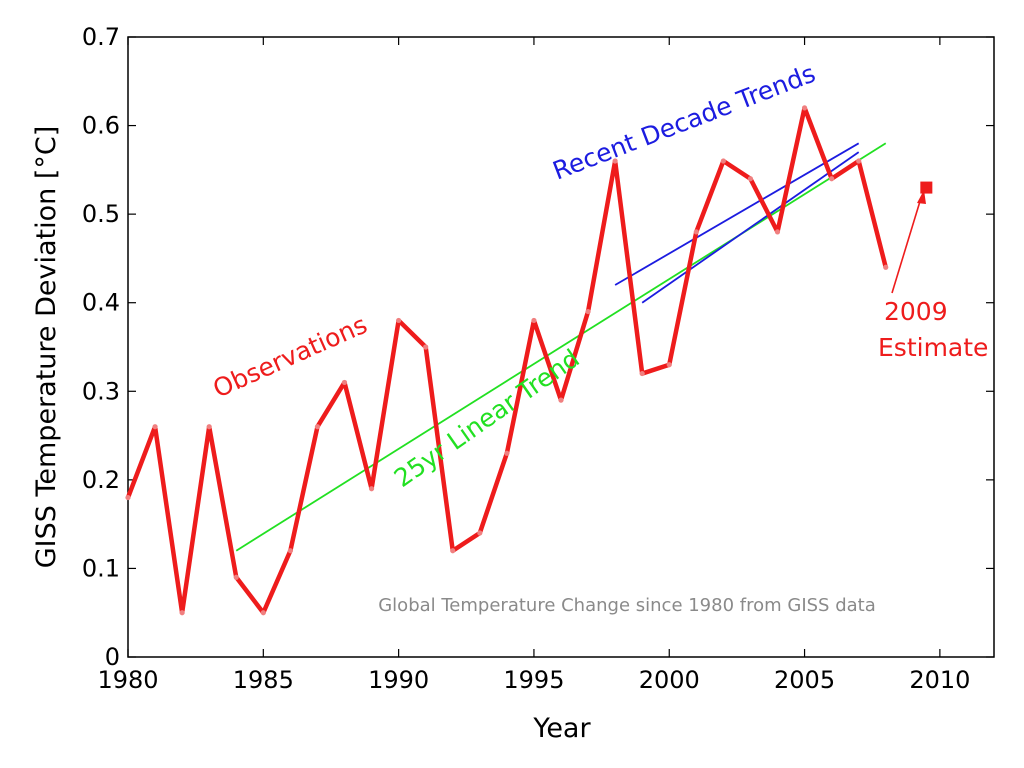  Describe the element at coordinates (112, 657) in the screenshot. I see `y-tick-label: 0` at that location.